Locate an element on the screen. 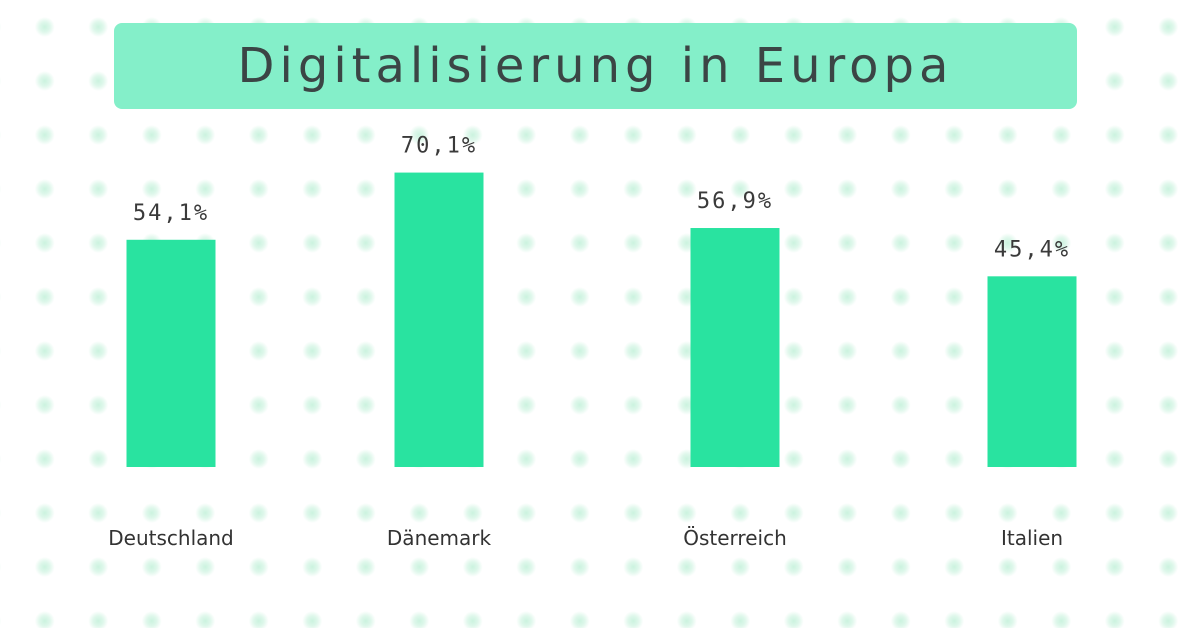 Image resolution: width=1200 pixels, height=628 pixels. category-label-0: Deutschland is located at coordinates (171, 538).